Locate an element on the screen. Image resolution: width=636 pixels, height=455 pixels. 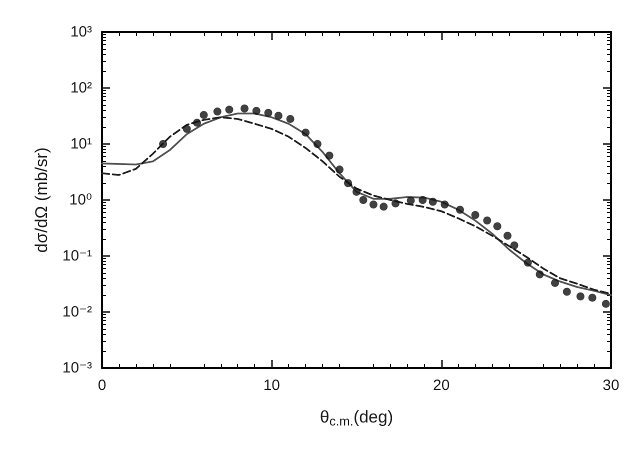
y-tick-label: 10³ is located at coordinates (81, 32).